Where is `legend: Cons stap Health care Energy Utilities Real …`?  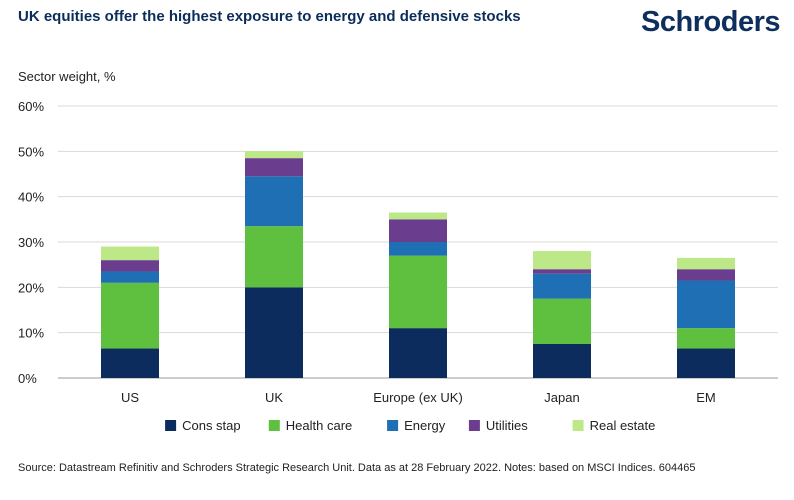
legend: Cons stap Health care Energy Utilities Real … is located at coordinates (410, 425).